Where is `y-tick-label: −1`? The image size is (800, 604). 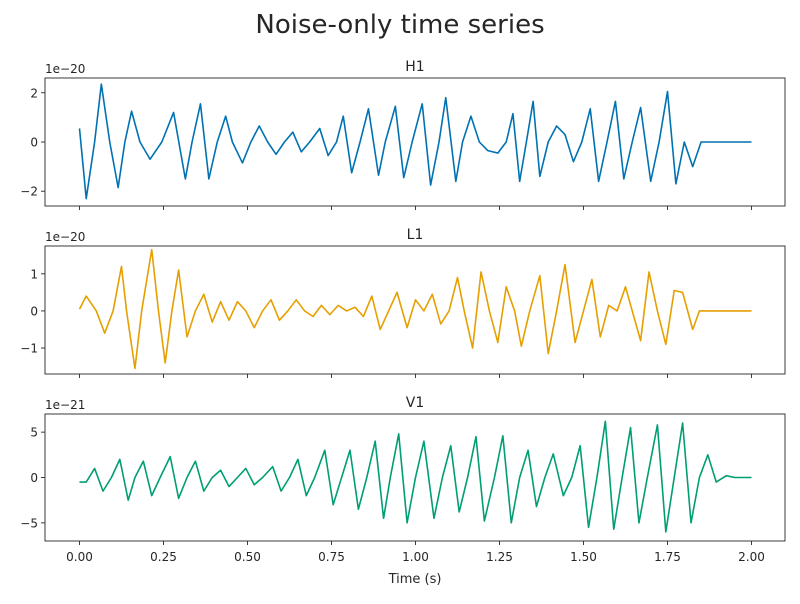
y-tick-label: −1 is located at coordinates (29, 349).